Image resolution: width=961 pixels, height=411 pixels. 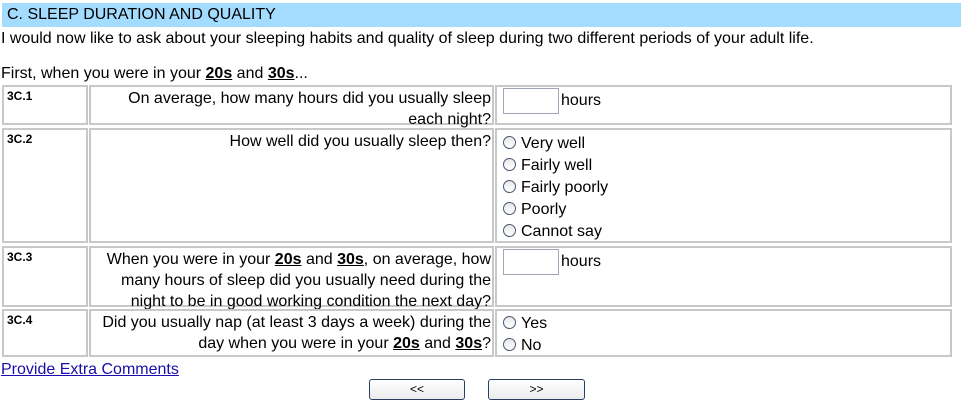 What do you see at coordinates (553, 143) in the screenshot?
I see `option-label: Very well` at bounding box center [553, 143].